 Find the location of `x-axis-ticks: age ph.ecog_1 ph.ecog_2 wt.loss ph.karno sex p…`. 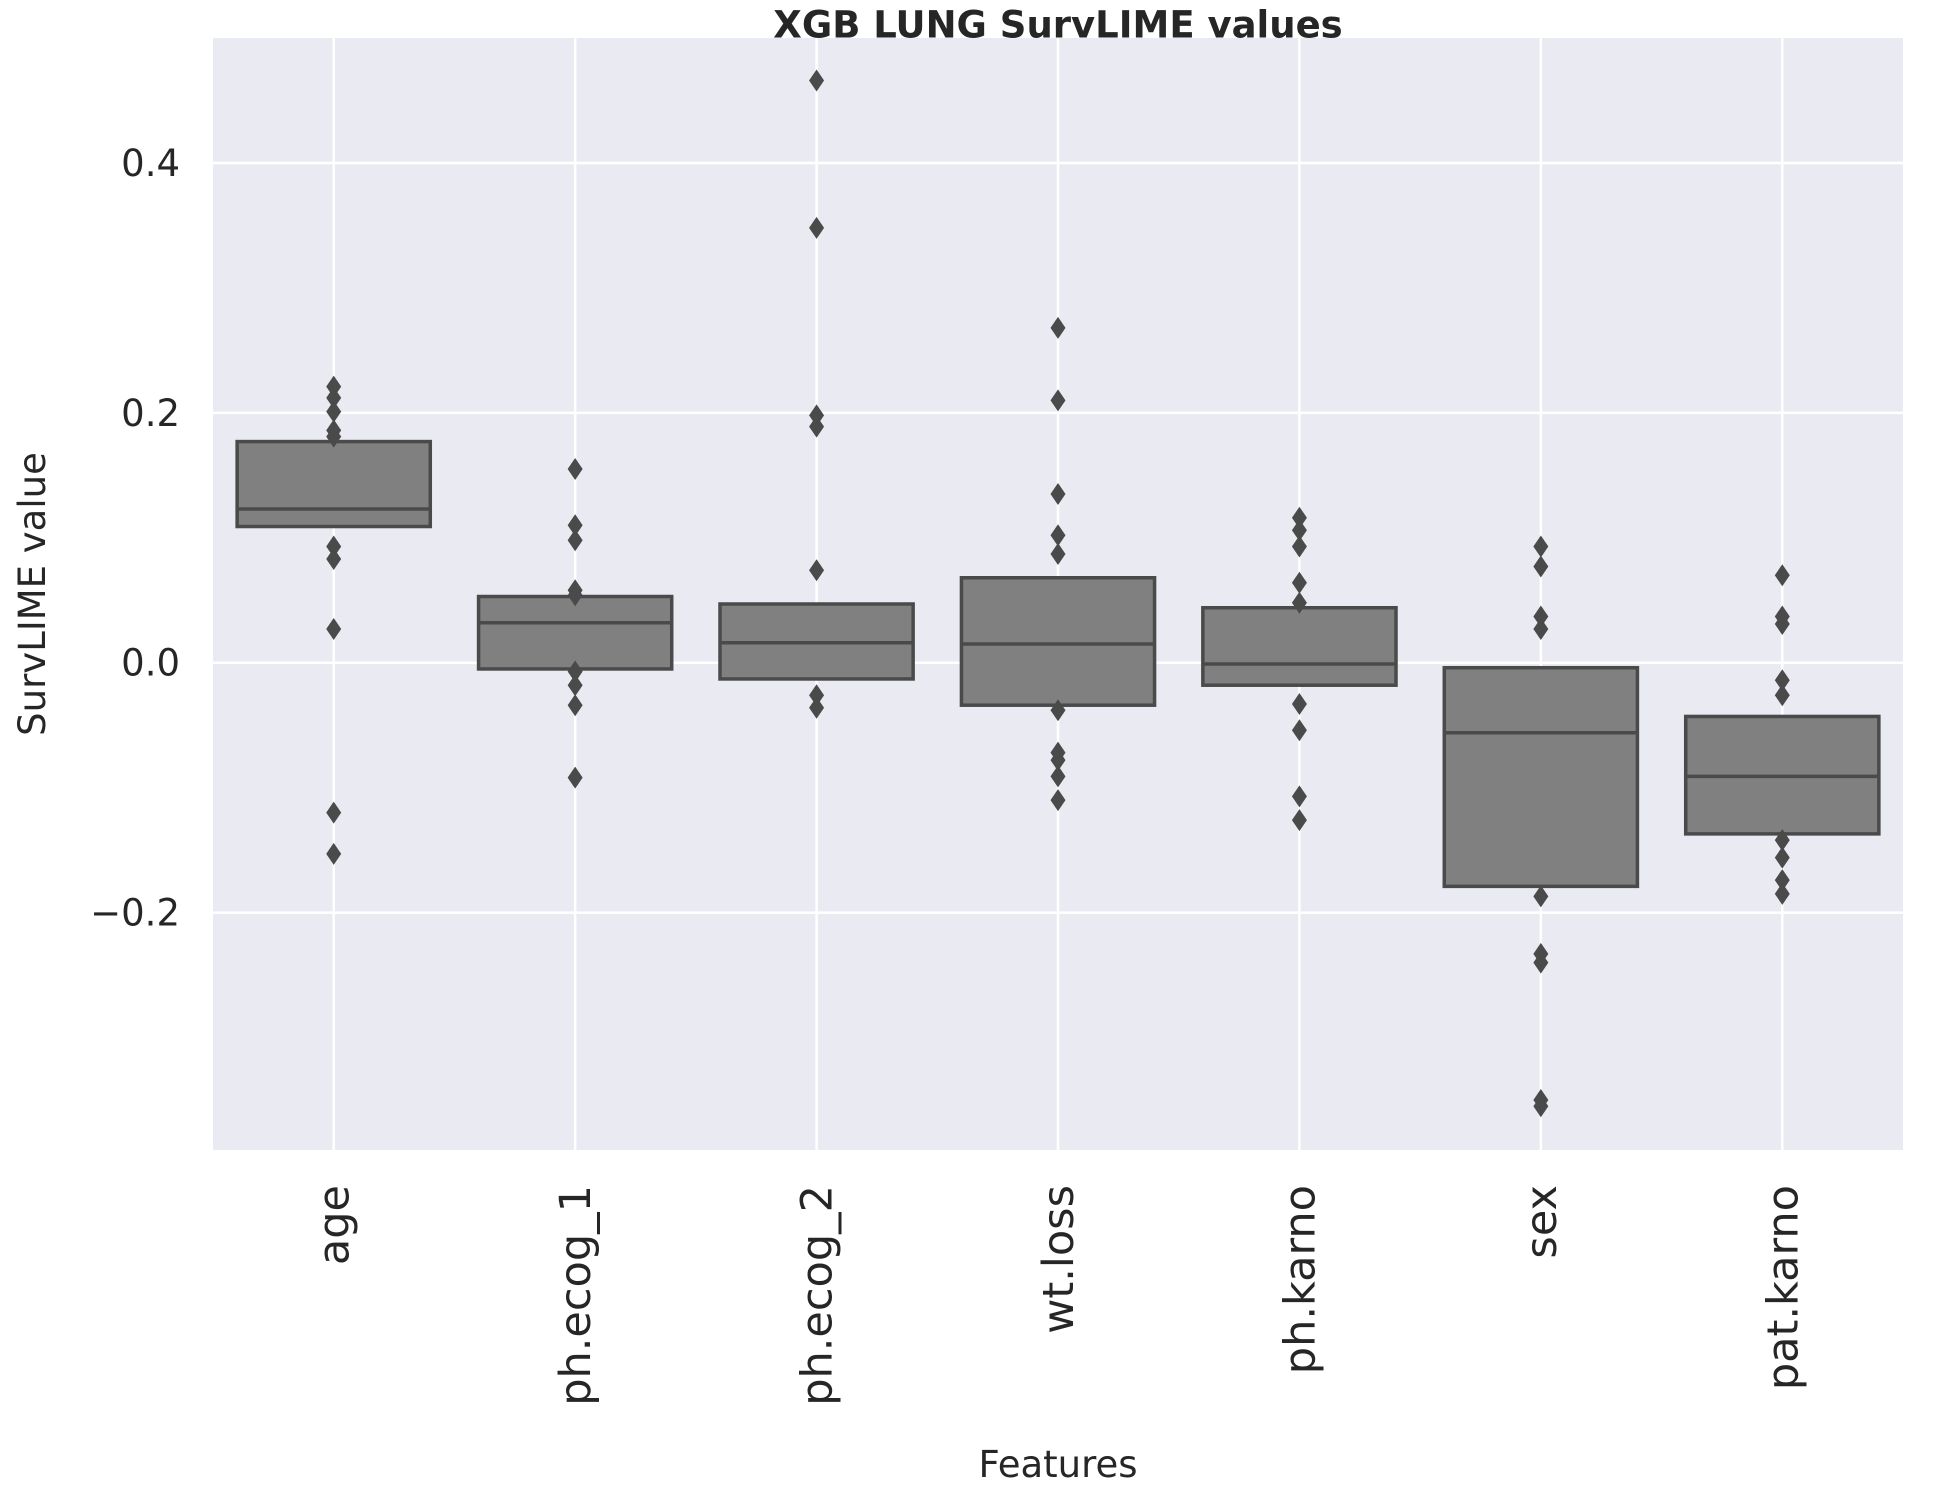

x-axis-ticks: age ph.ecog_1 ph.ecog_2 wt.loss ph.karno sex p… is located at coordinates (1059, 1295).